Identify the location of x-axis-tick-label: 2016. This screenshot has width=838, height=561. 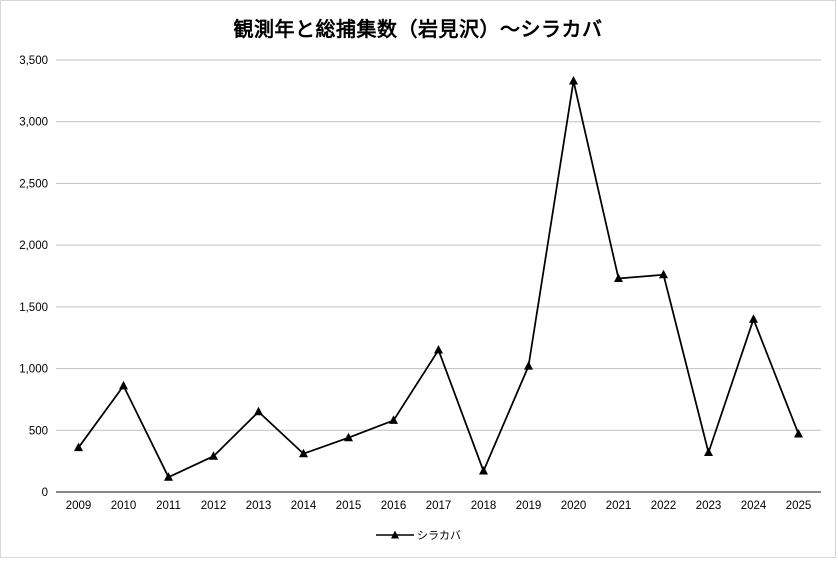
(394, 506).